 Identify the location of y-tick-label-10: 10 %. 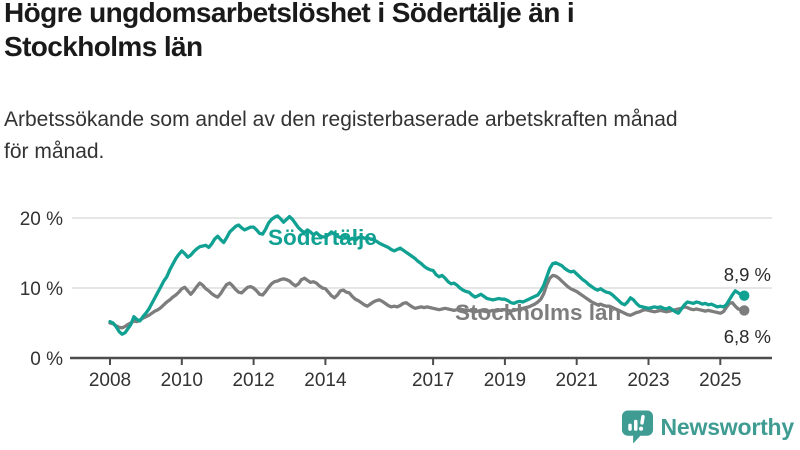
(41, 289).